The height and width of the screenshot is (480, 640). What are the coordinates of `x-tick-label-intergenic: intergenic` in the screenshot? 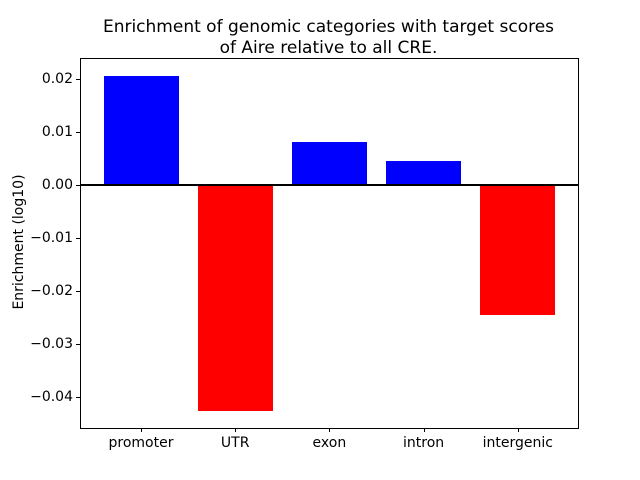 It's located at (517, 443).